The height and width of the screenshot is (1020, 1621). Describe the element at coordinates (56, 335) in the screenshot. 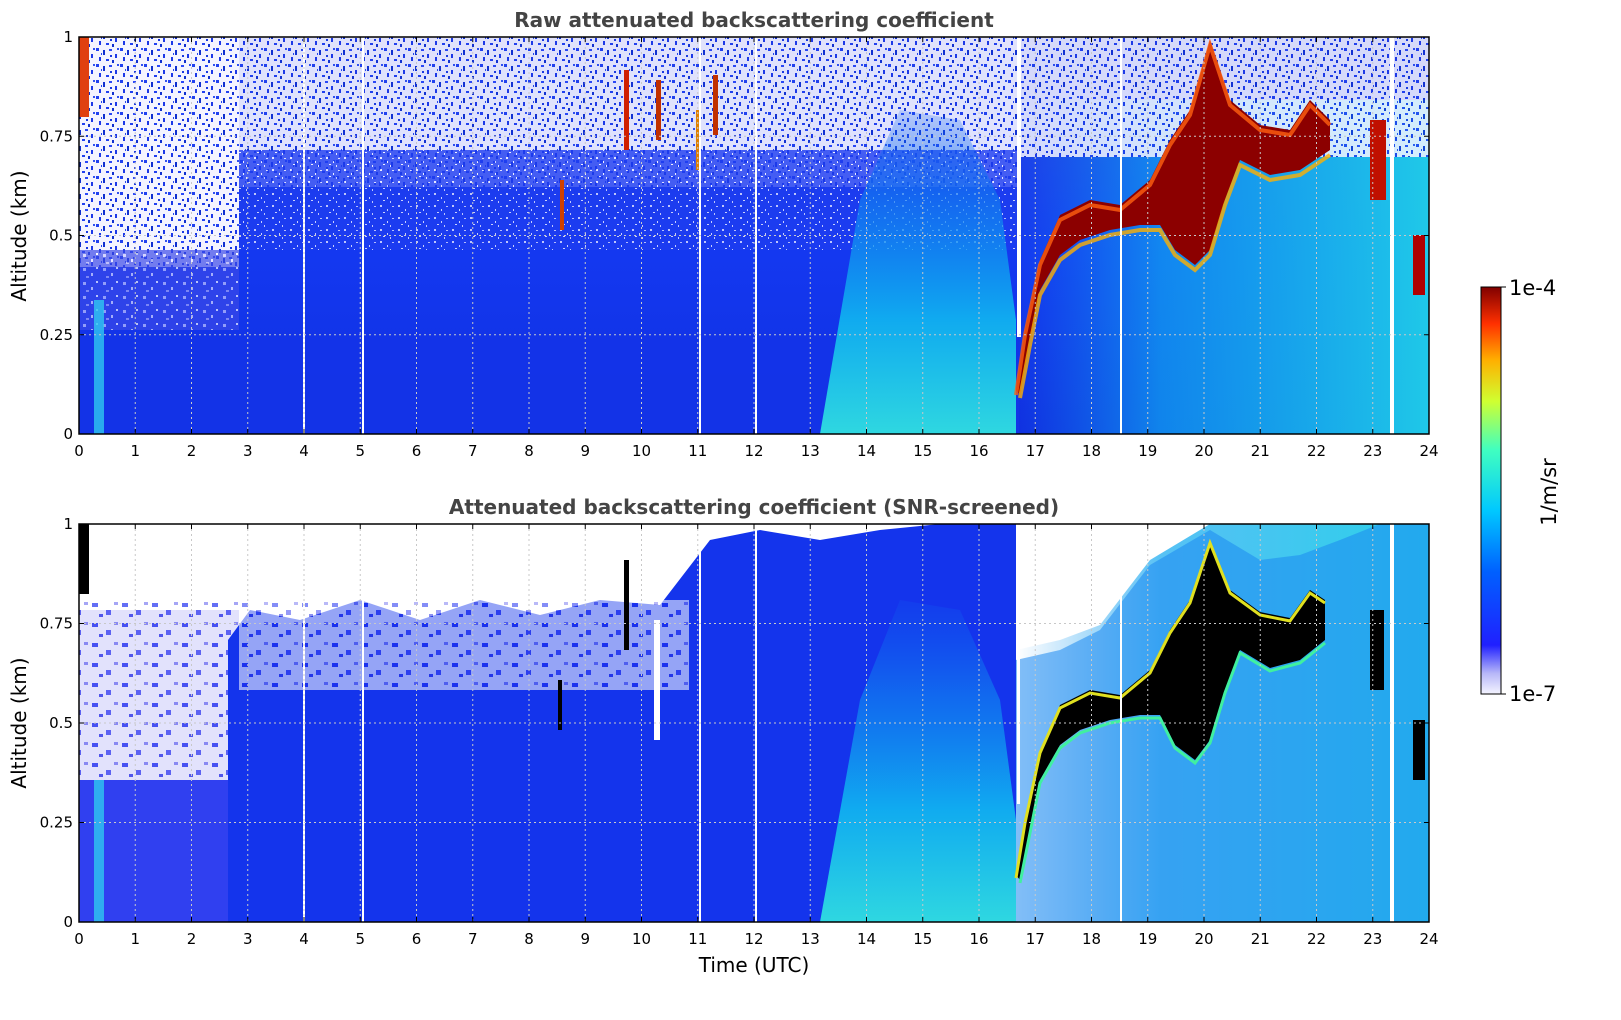

I see `top-y-tick-label-1: 0.25` at that location.